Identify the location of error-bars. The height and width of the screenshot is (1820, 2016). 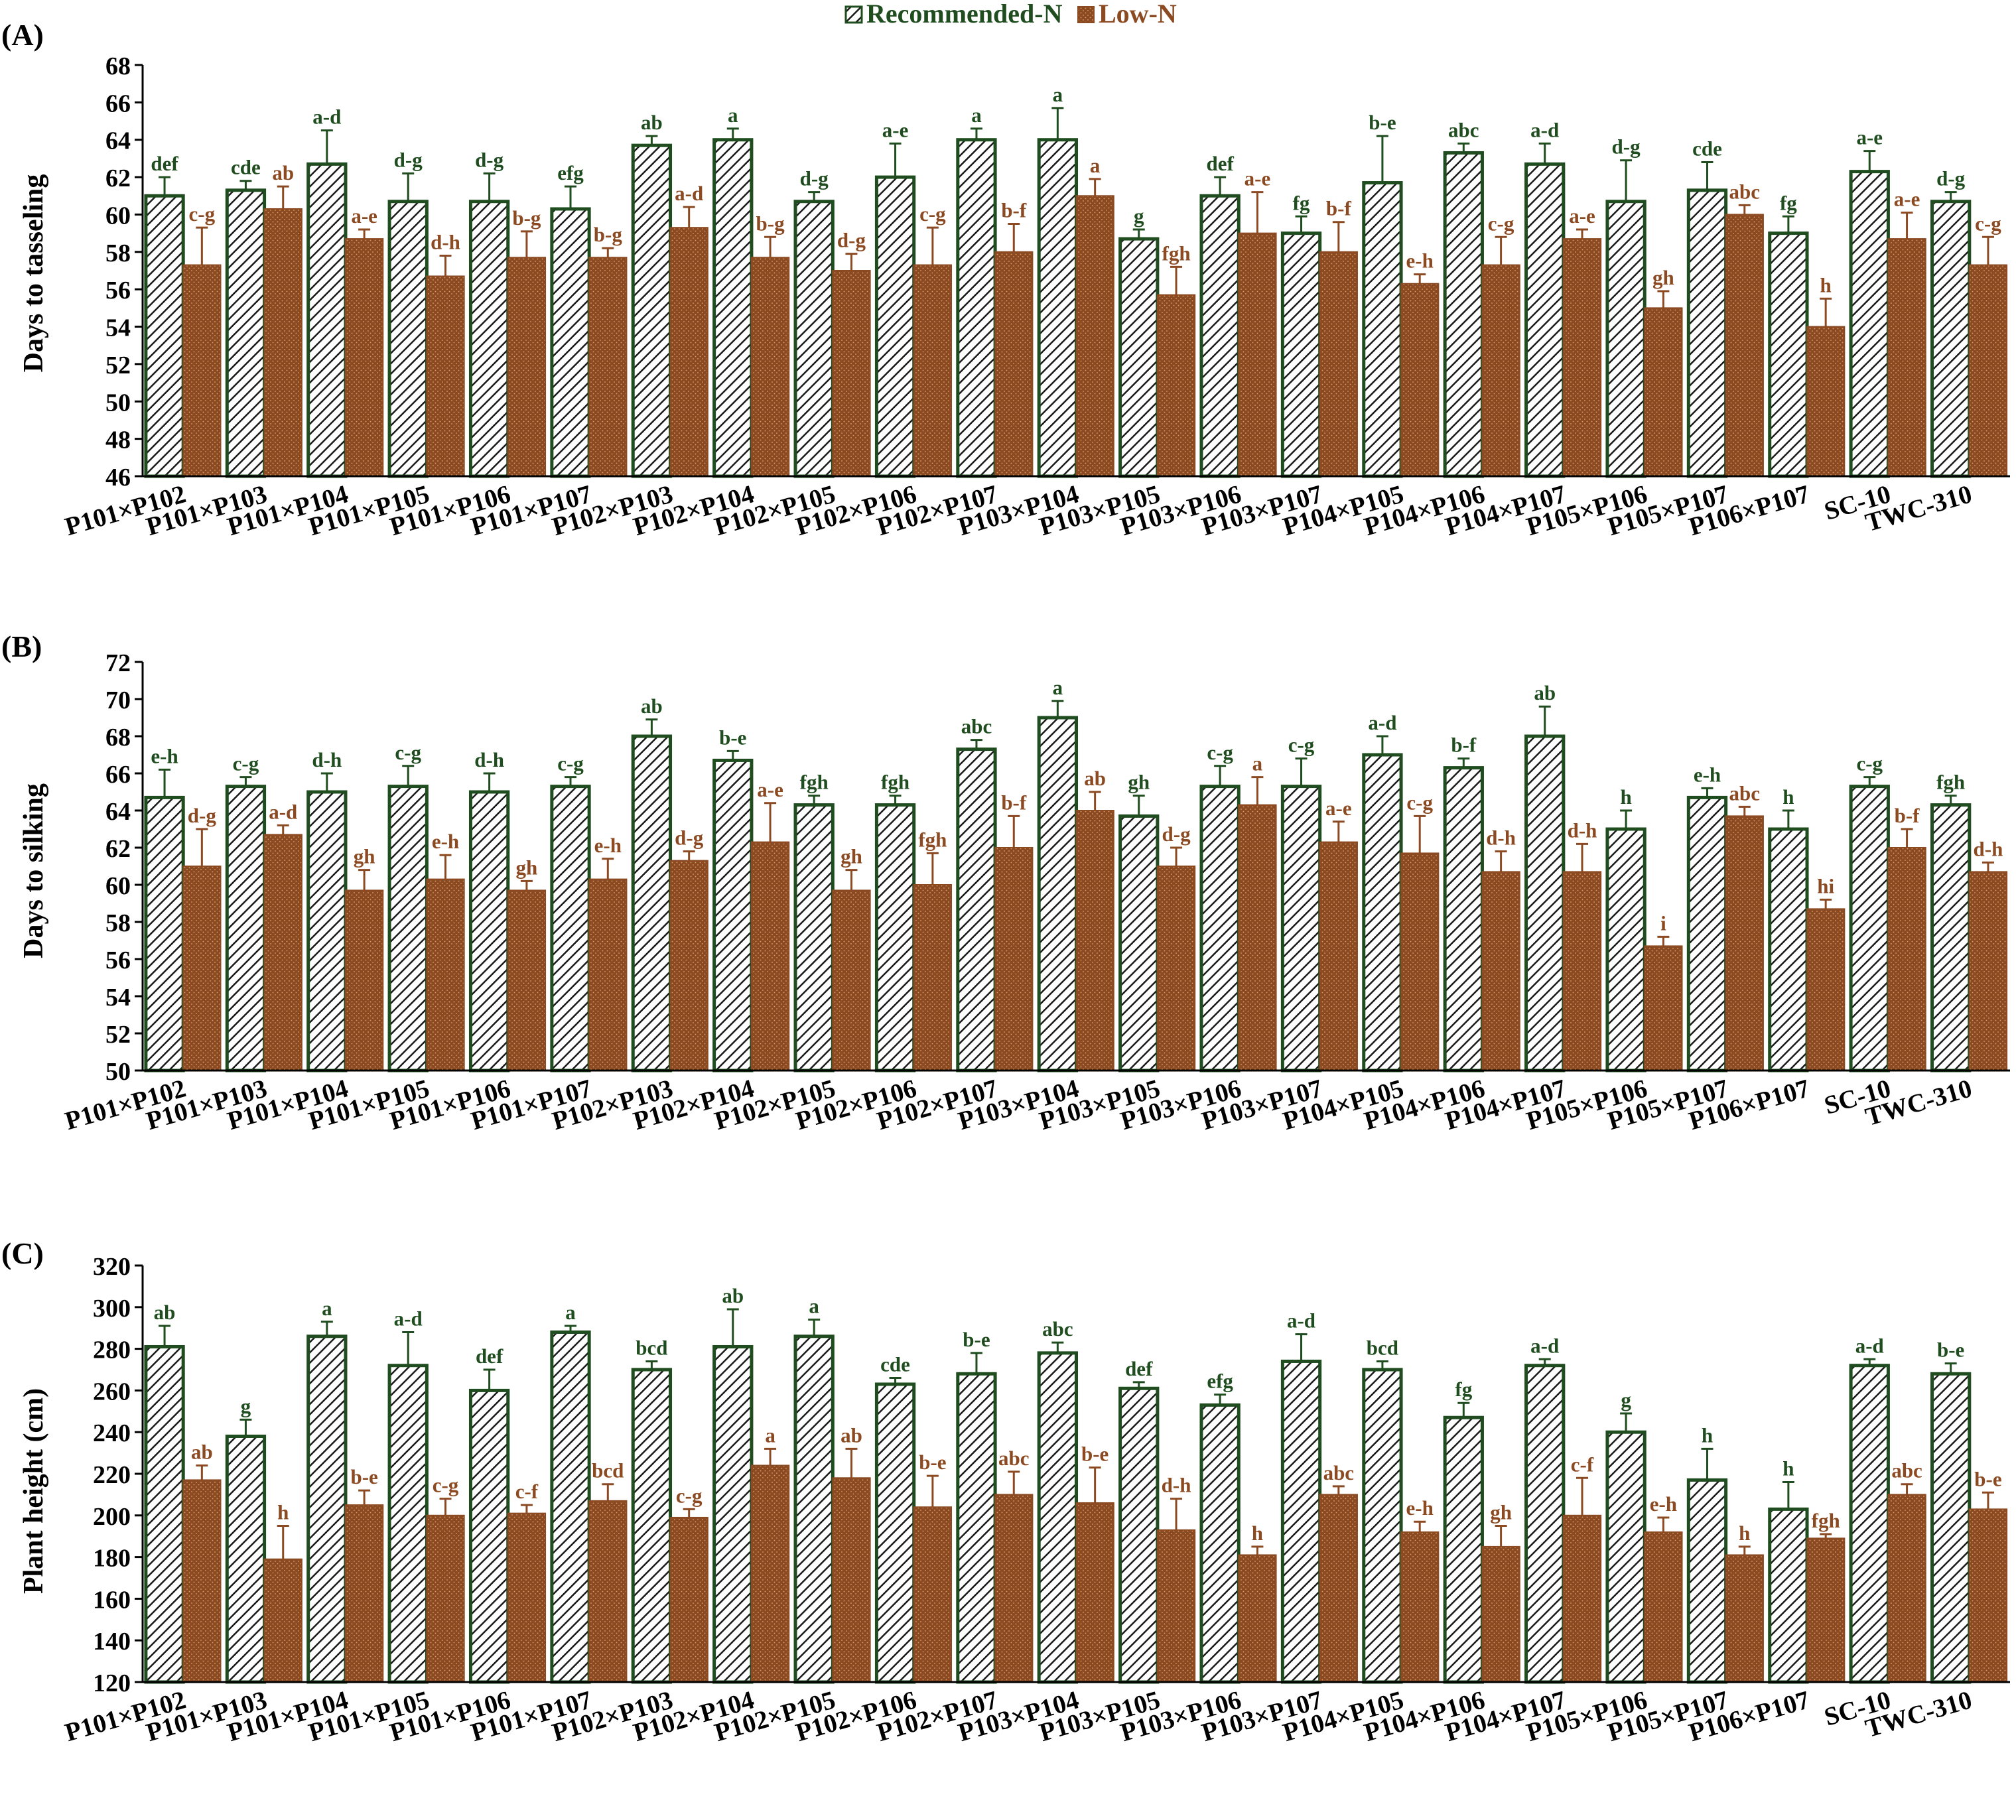
(1076, 217).